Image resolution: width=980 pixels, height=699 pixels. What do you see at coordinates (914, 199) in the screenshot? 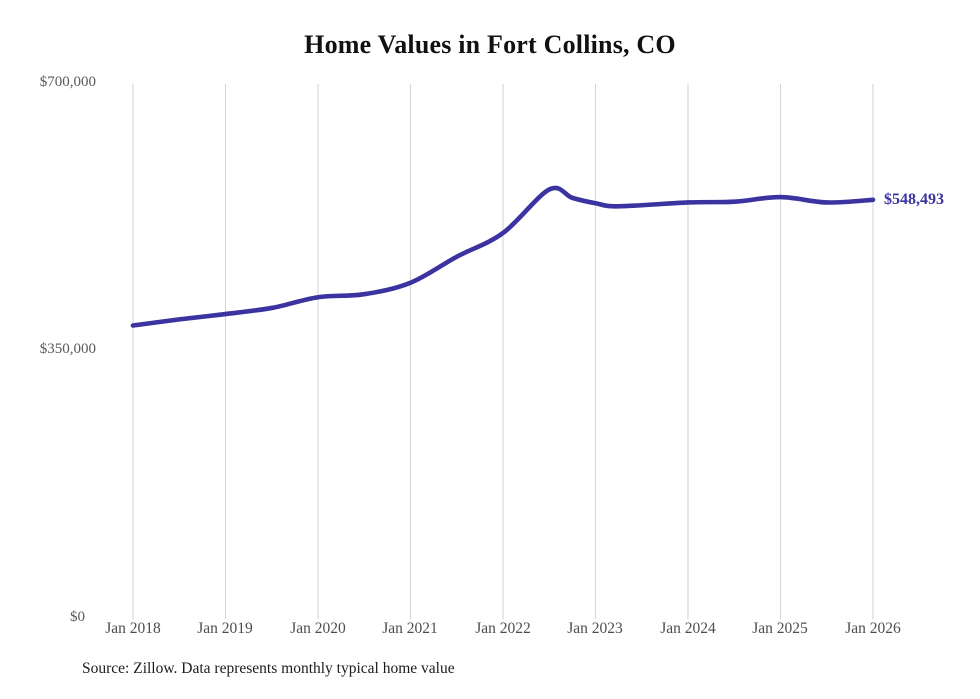
I see `end-value-annotation: $548,493` at bounding box center [914, 199].